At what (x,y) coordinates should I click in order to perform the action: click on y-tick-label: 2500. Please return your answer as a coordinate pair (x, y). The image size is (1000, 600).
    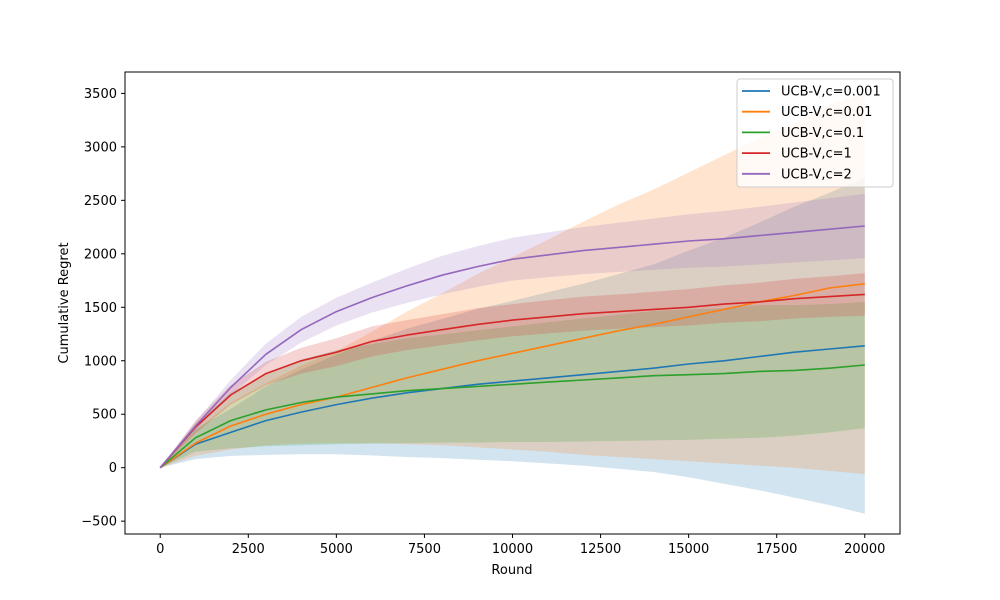
    Looking at the image, I should click on (100, 201).